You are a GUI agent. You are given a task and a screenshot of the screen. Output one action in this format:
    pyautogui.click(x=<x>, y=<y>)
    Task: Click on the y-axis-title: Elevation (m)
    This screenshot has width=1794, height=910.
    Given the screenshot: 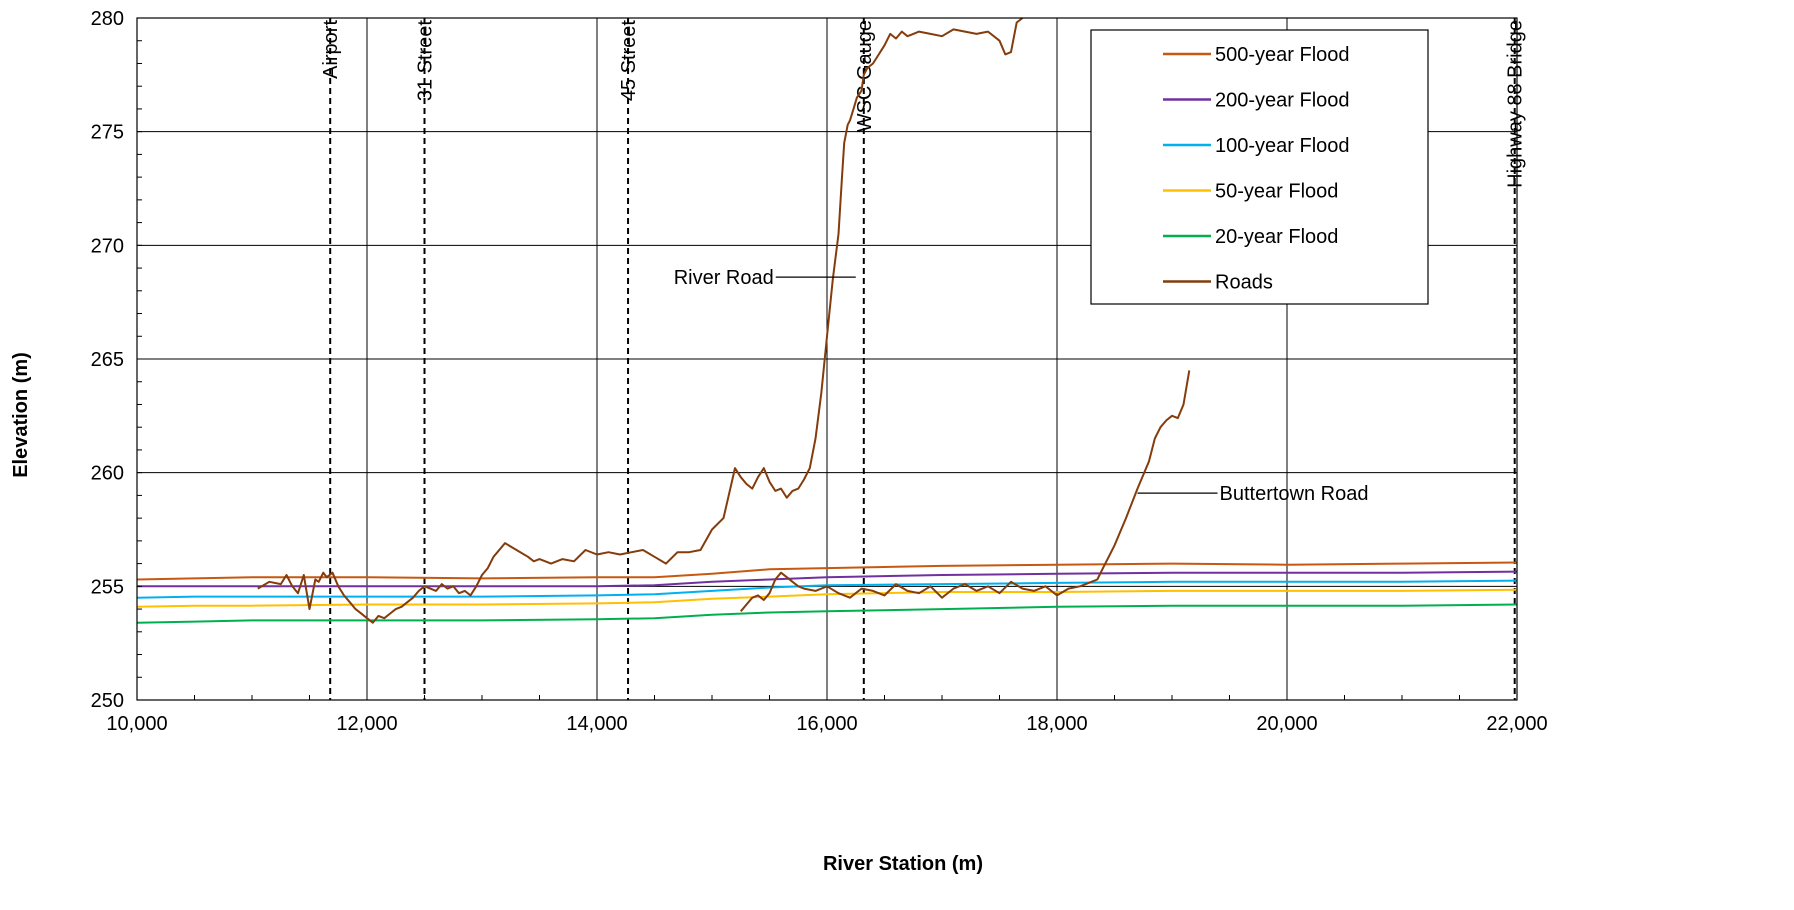 What is the action you would take?
    pyautogui.click(x=21, y=415)
    